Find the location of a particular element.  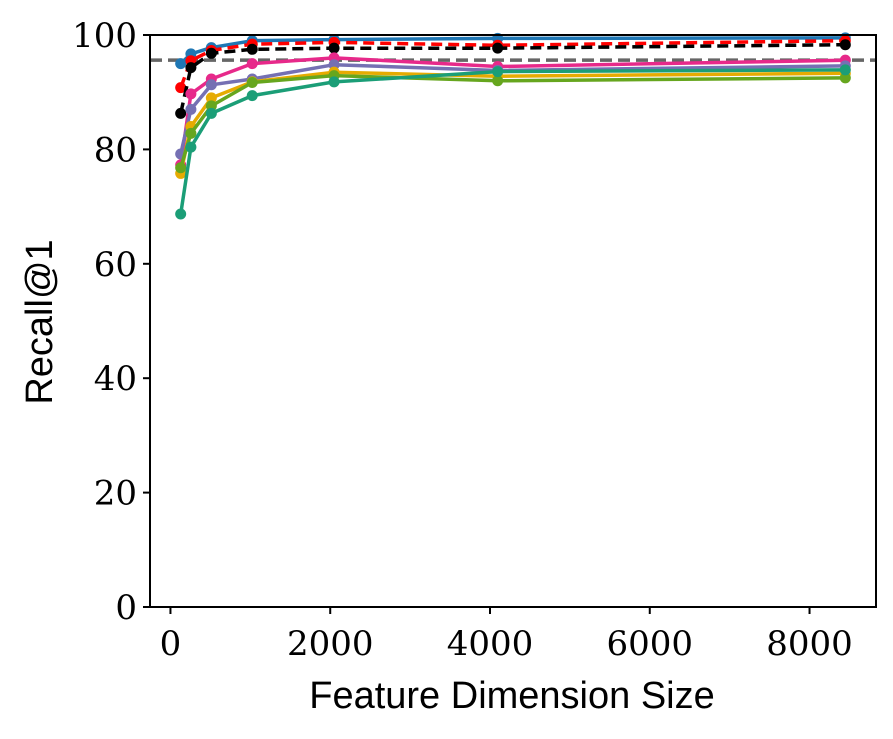

x-tick-label: 4000 is located at coordinates (490, 644).